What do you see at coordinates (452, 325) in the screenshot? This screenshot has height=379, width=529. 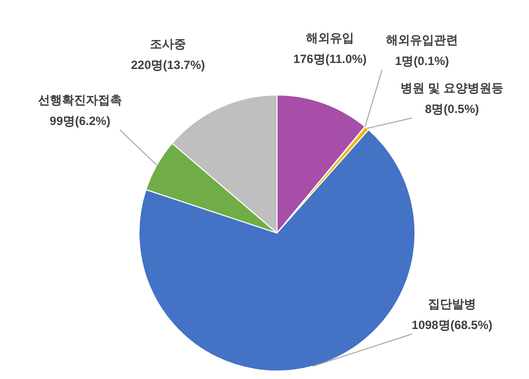 I see `data-label: 1098명(68.5%)` at bounding box center [452, 325].